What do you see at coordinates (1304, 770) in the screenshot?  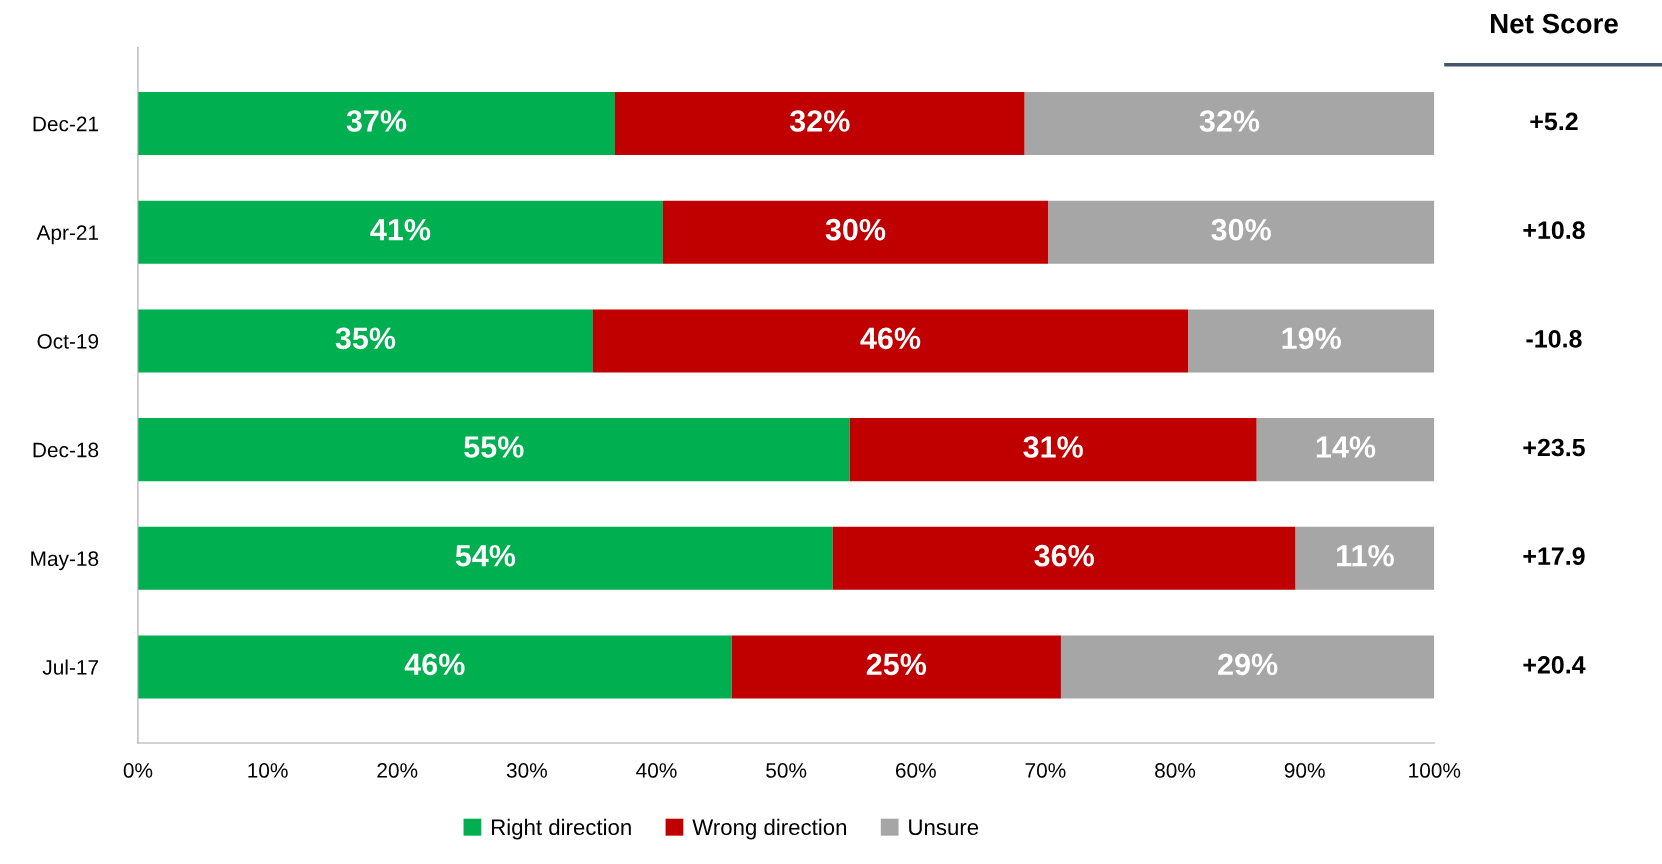 I see `x-tick-label: 90%` at bounding box center [1304, 770].